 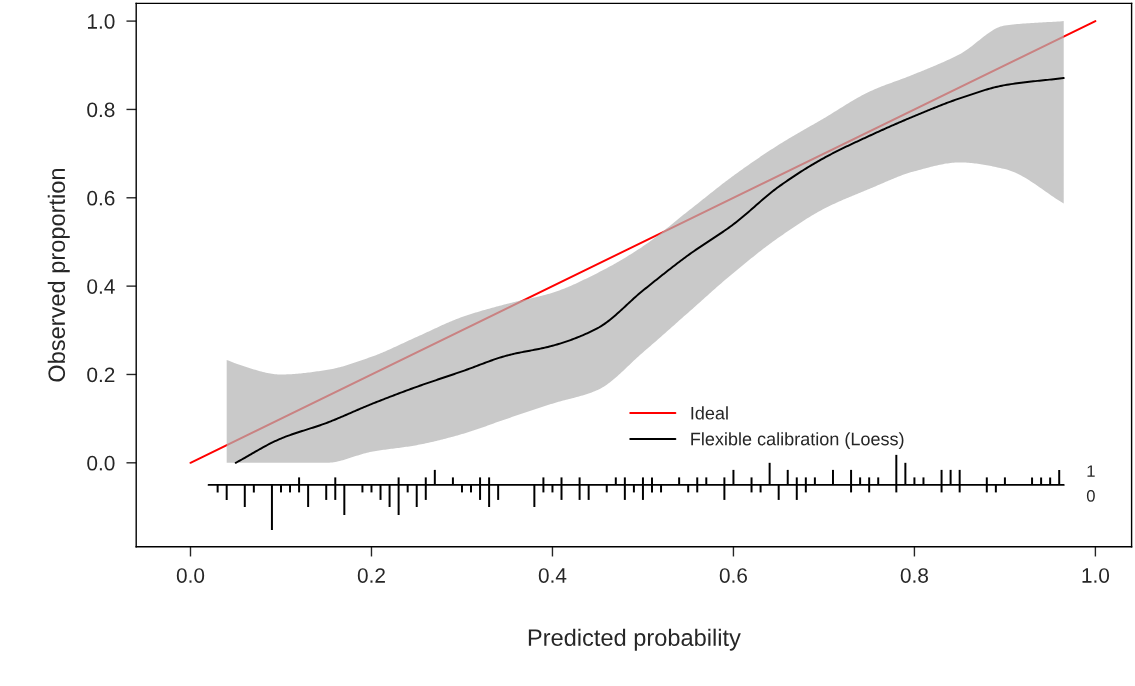 I want to click on y-tick-label: 1.0, so click(x=101, y=21).